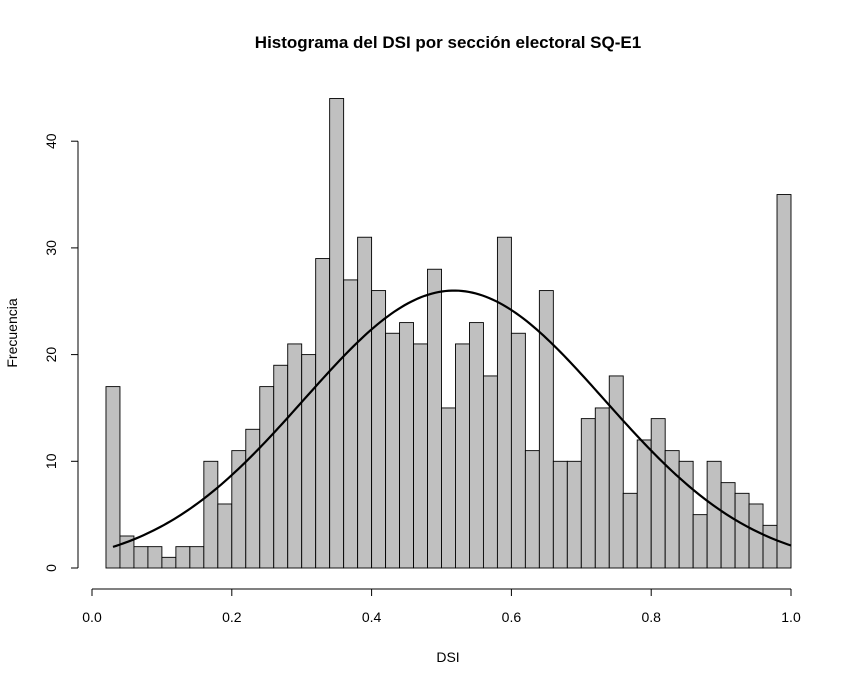 This screenshot has width=859, height=685. I want to click on x-axis-label: DSI, so click(447, 657).